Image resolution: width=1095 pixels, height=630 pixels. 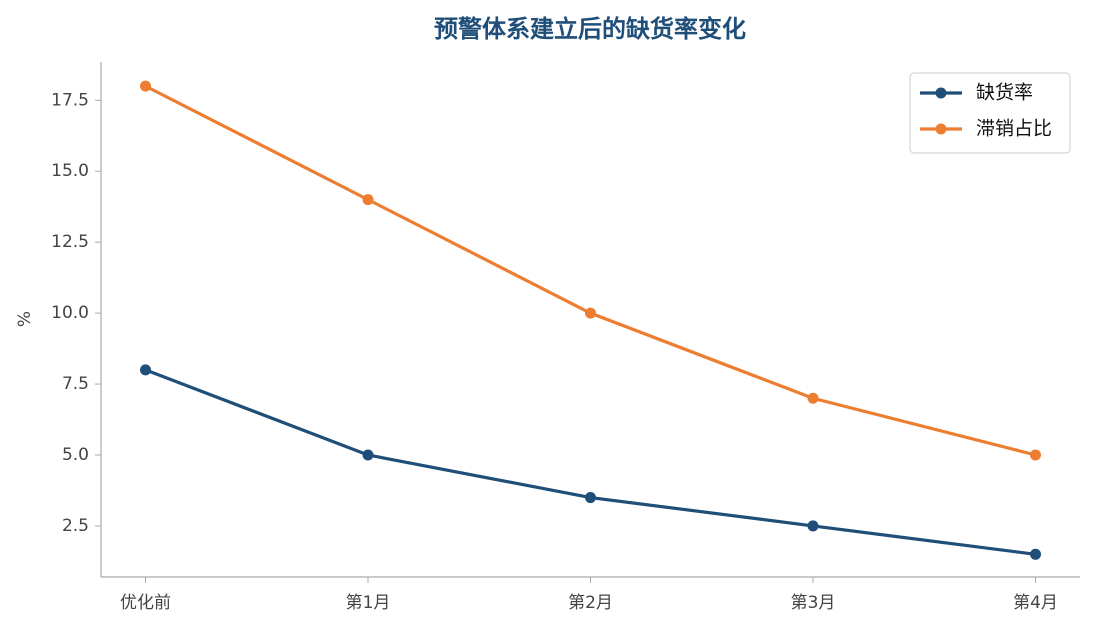 What do you see at coordinates (1035, 603) in the screenshot?
I see `x-tick-label: 第4月` at bounding box center [1035, 603].